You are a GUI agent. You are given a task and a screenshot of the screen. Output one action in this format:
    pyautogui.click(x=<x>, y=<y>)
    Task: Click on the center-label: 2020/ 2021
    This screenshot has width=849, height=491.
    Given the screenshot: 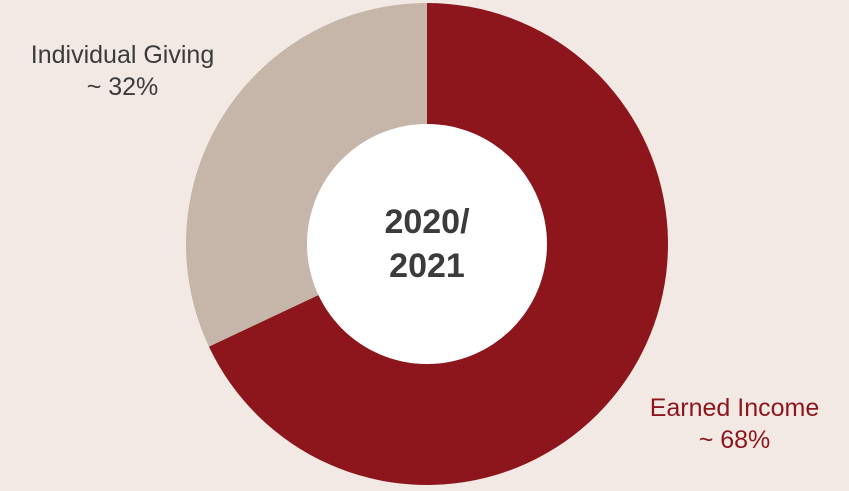 What is the action you would take?
    pyautogui.click(x=427, y=244)
    